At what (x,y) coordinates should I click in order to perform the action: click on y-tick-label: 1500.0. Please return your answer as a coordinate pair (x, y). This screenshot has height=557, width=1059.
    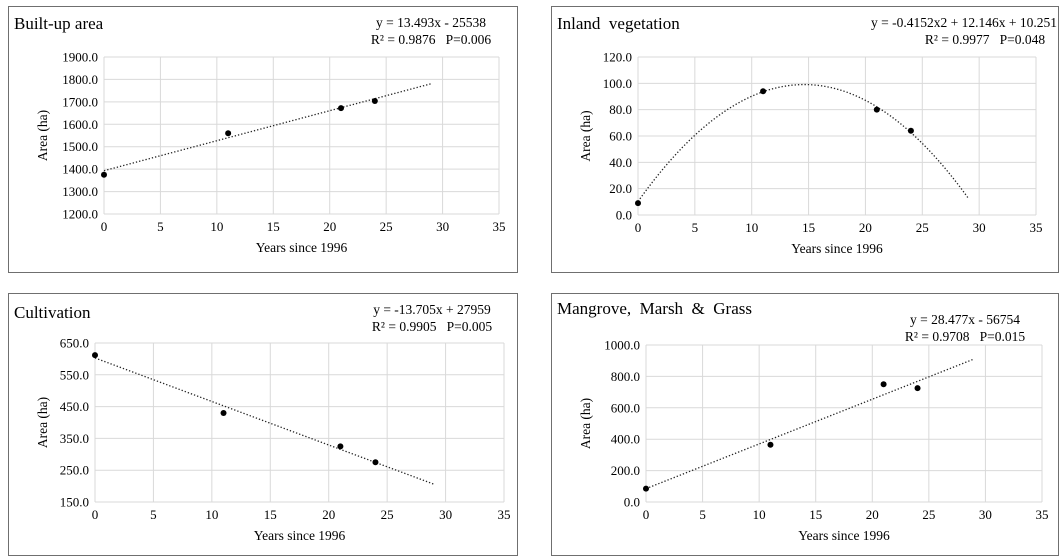
    Looking at the image, I should click on (80, 146).